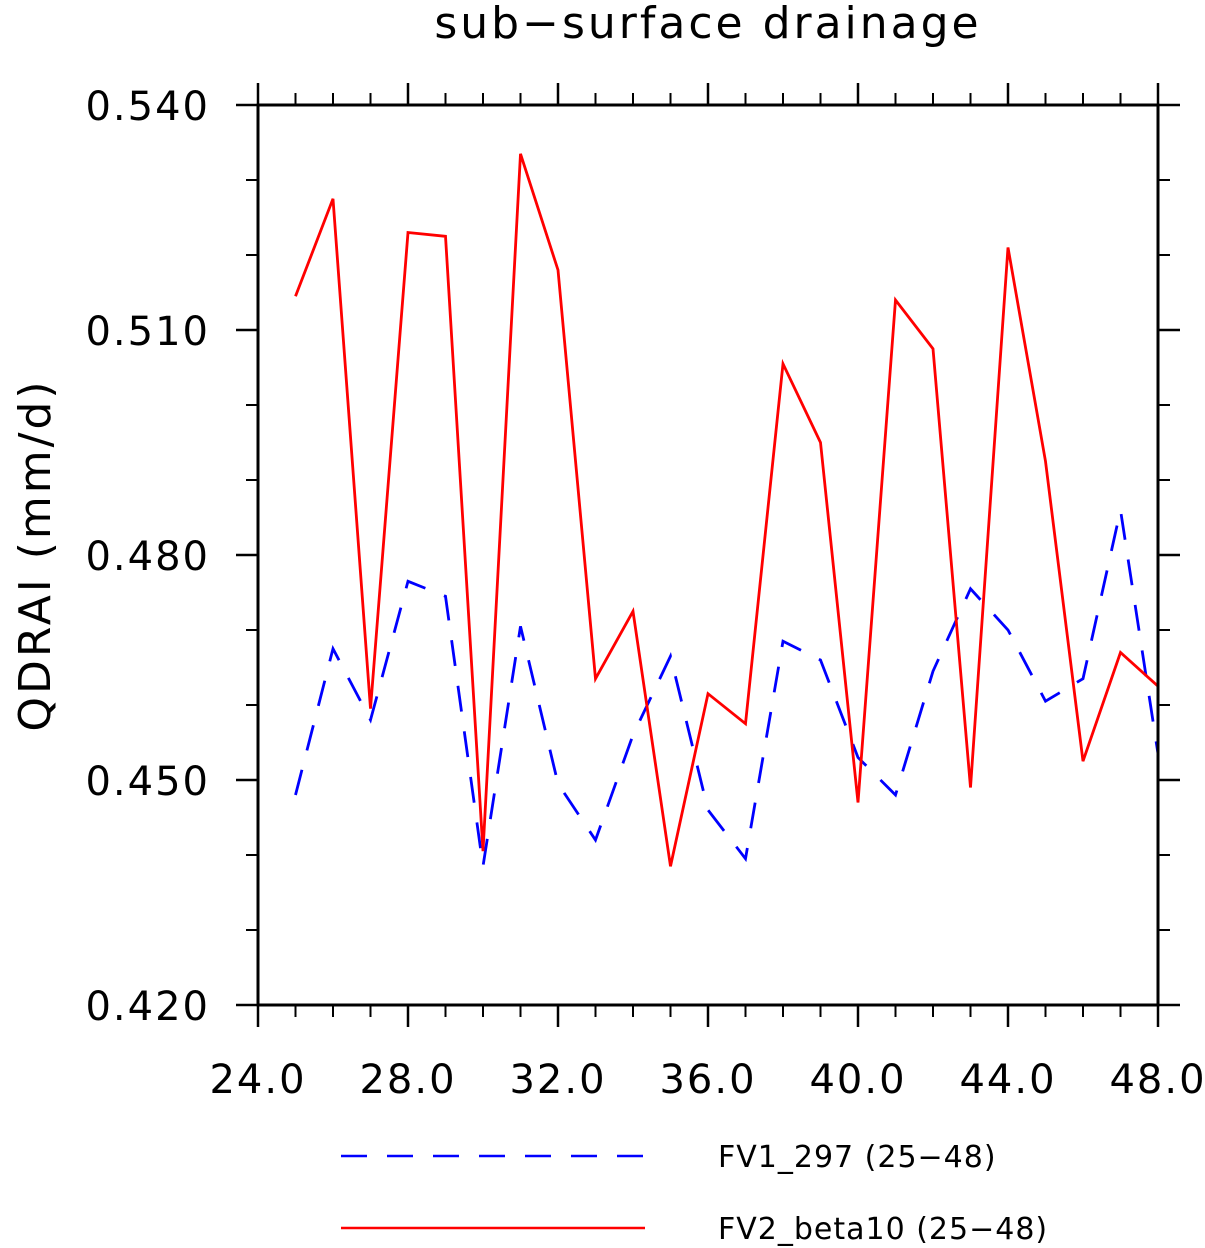 This screenshot has height=1248, width=1205. Describe the element at coordinates (694, 1193) in the screenshot. I see `legend: FV1_297 (25−48) FV2_beta10 (25−48)` at that location.